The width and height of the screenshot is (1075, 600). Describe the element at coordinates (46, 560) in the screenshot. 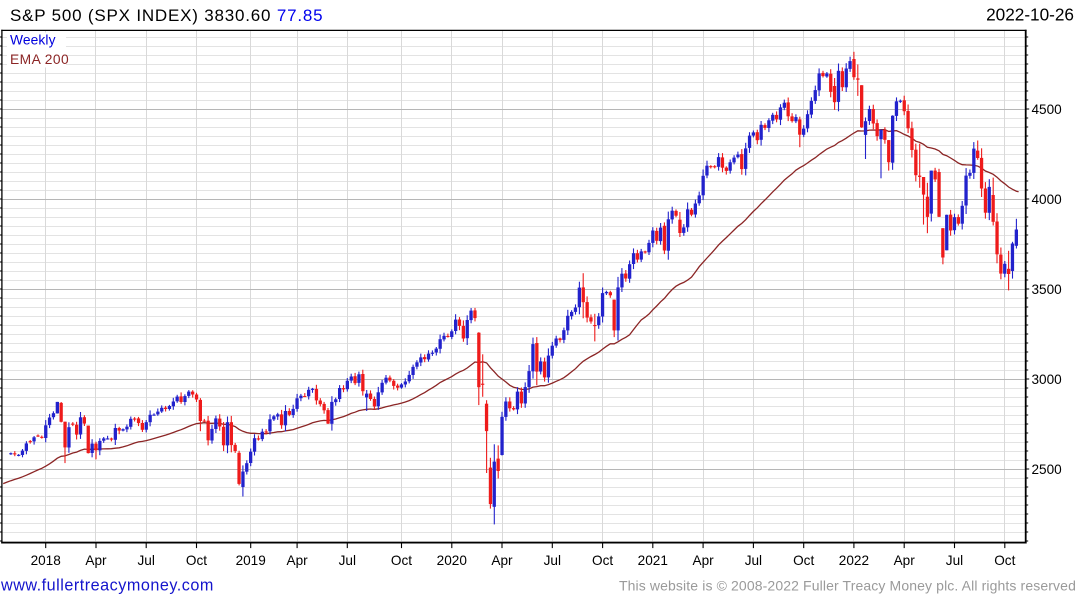

I see `svg-text: 2018` at that location.